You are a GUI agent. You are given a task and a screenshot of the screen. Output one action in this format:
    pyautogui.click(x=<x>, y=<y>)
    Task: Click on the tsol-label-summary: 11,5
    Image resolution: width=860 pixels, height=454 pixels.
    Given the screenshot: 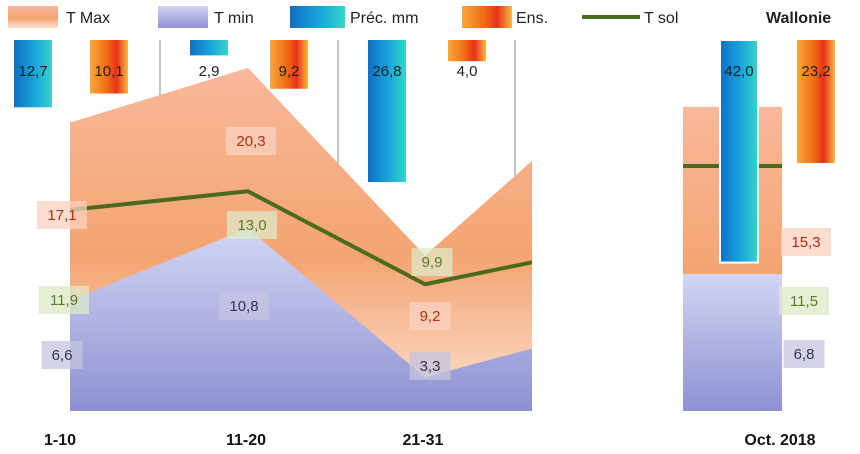 What is the action you would take?
    pyautogui.click(x=804, y=301)
    